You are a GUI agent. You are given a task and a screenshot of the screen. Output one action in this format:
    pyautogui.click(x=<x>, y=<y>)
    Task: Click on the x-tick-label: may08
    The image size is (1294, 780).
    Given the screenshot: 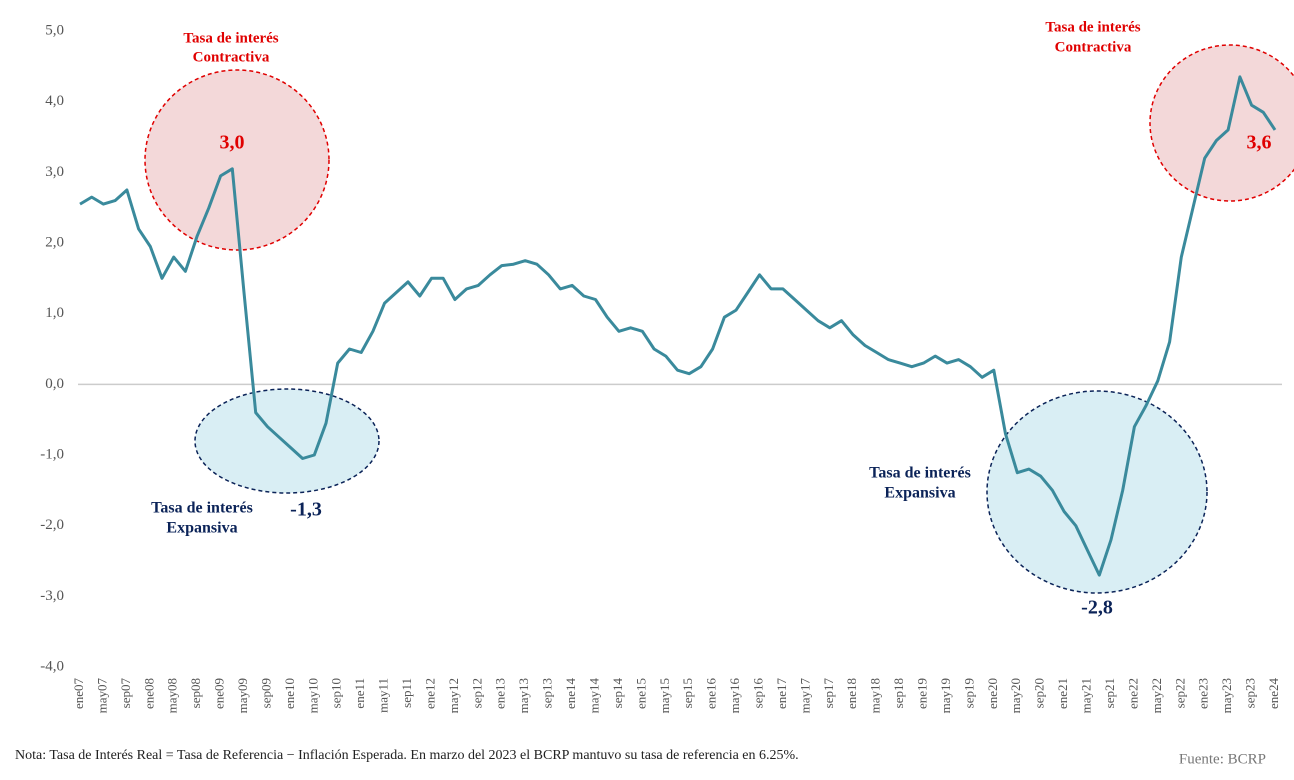 What is the action you would take?
    pyautogui.click(x=172, y=695)
    